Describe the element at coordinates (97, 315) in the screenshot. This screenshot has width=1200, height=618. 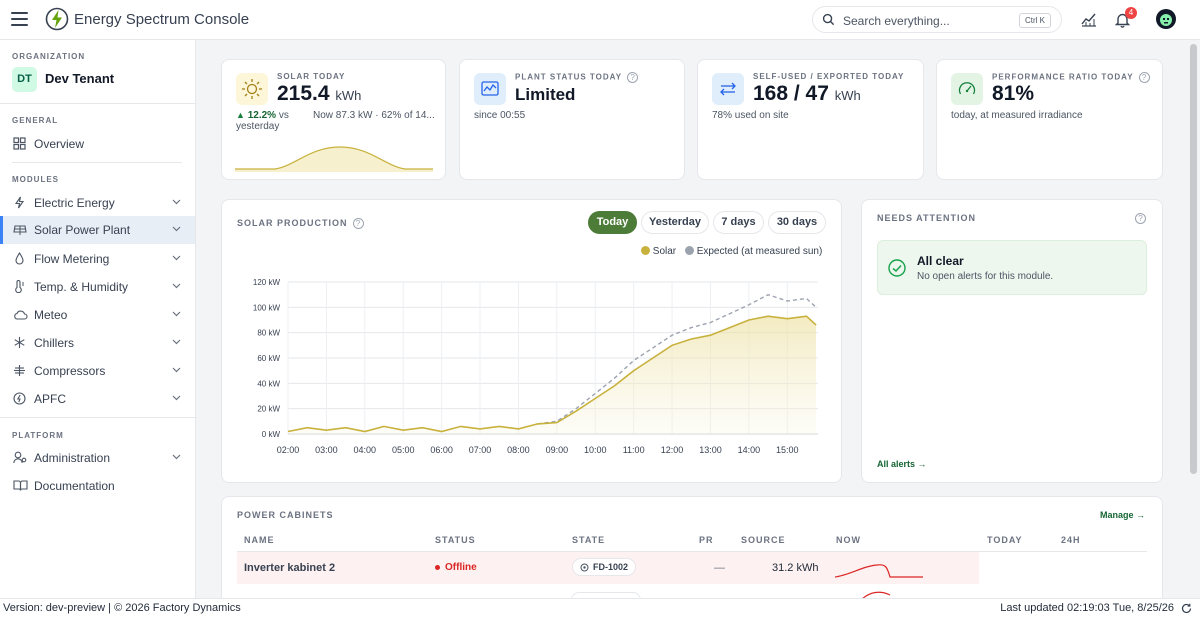
I see `sidebar-item-meteo: Meteo` at that location.